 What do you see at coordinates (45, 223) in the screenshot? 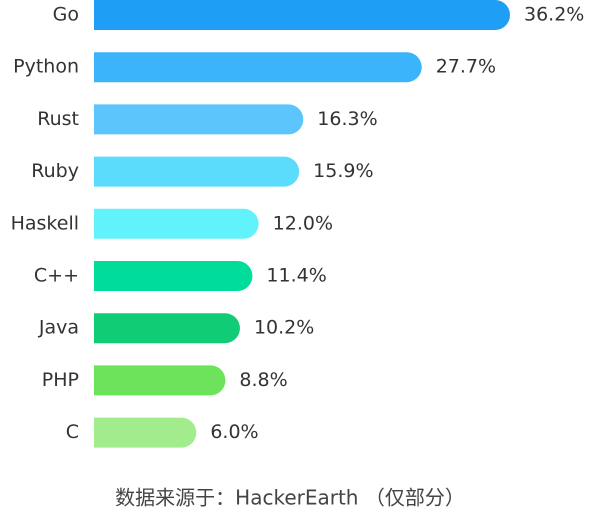
I see `category-label: Haskell` at bounding box center [45, 223].